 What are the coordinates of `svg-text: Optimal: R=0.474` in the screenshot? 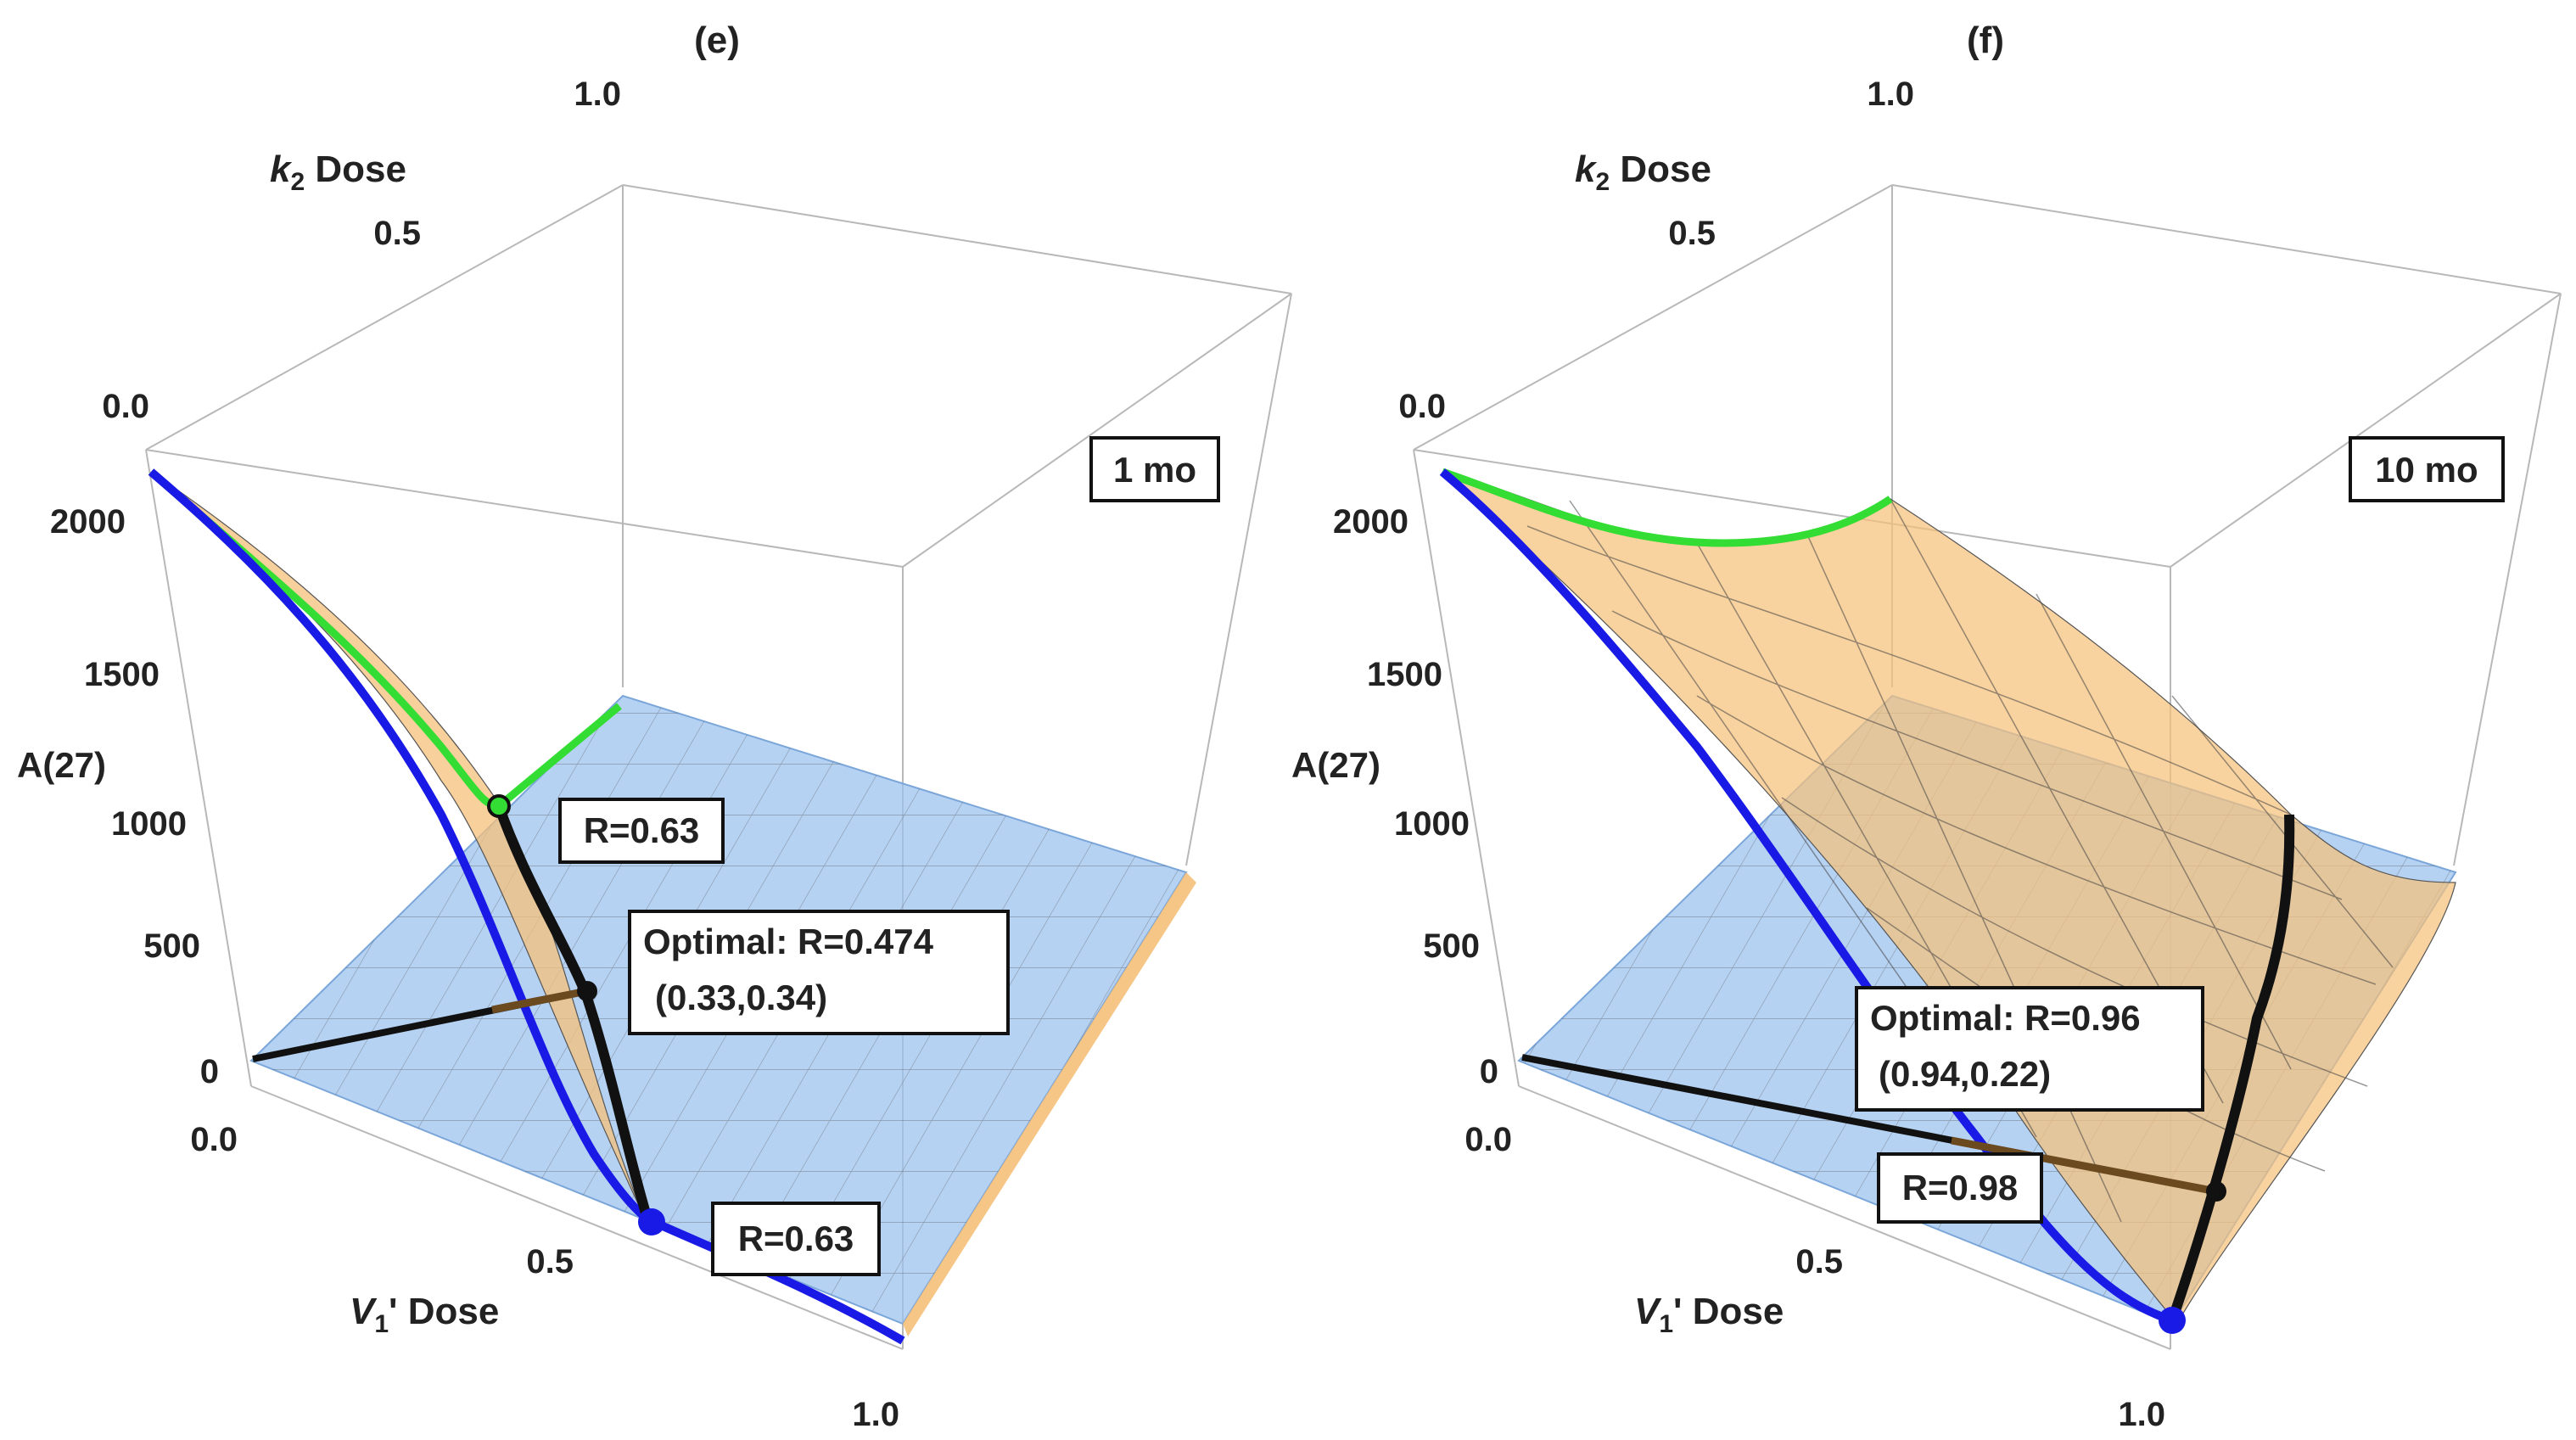 It's located at (788, 941).